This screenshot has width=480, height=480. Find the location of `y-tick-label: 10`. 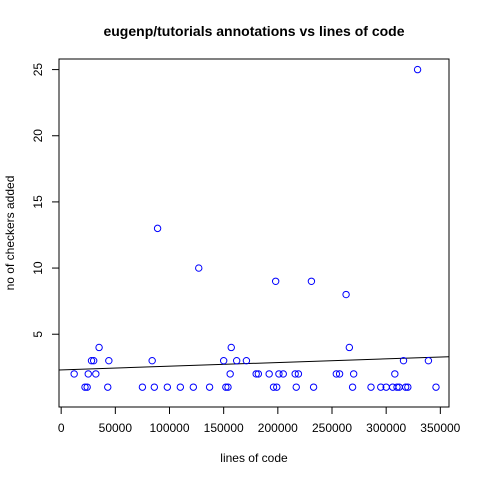

y-tick-label: 10 is located at coordinates (38, 268).